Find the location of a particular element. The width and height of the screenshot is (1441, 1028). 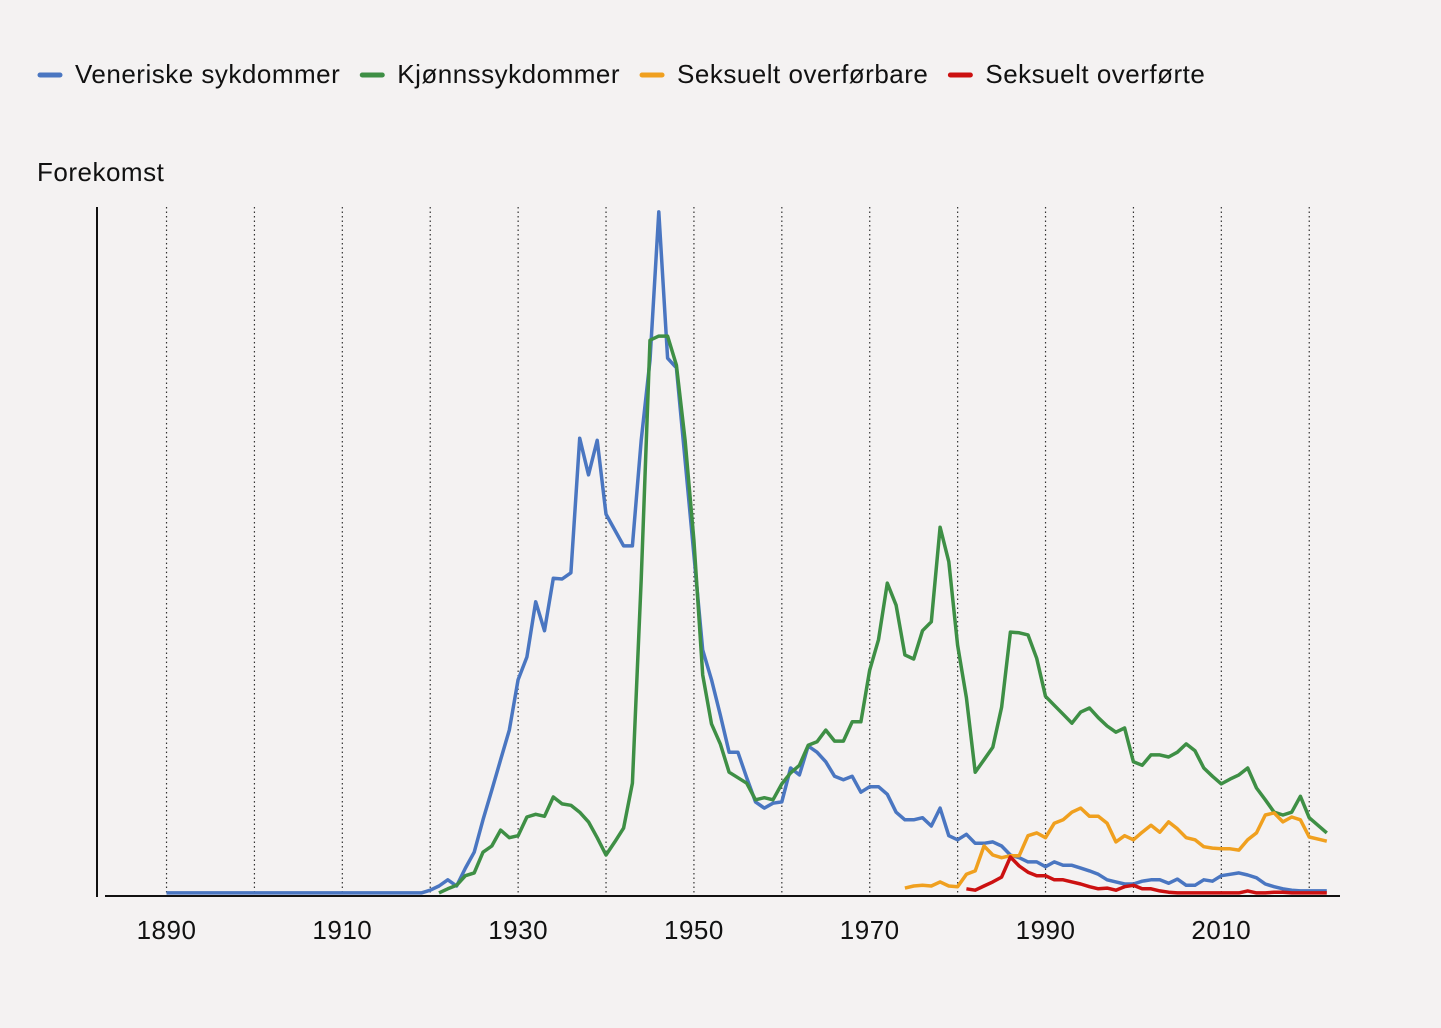

legend-label: Seksuelt overførbare is located at coordinates (802, 74).